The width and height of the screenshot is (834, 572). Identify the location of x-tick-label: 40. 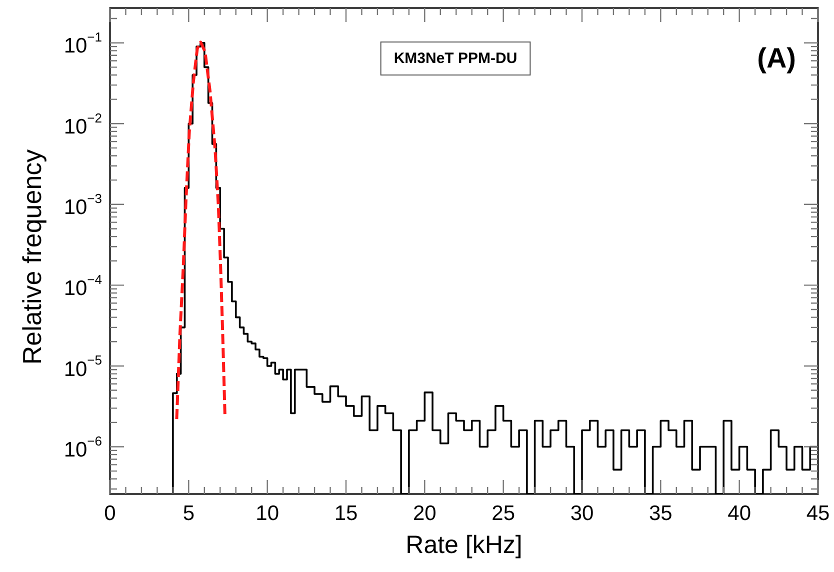
(740, 513).